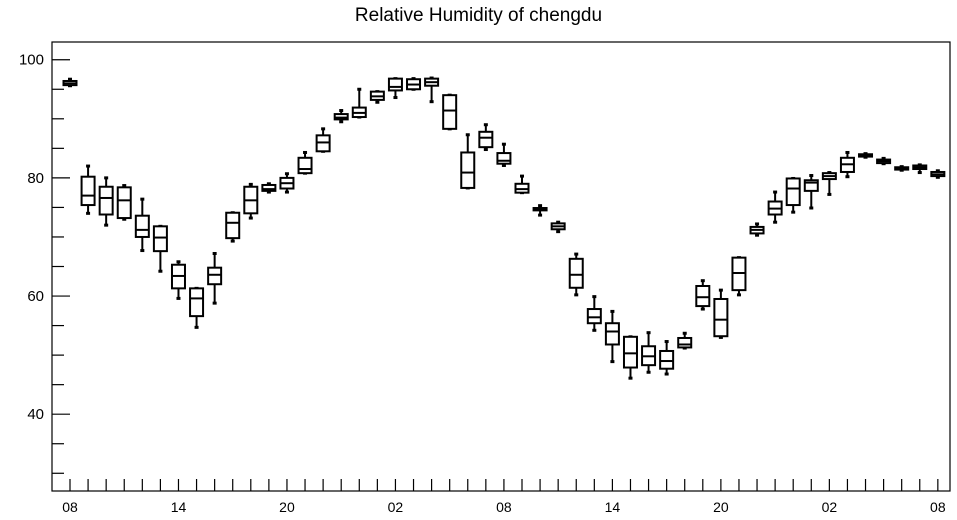  What do you see at coordinates (478, 15) in the screenshot?
I see `chart-title: Relative Humidity of chengdu` at bounding box center [478, 15].